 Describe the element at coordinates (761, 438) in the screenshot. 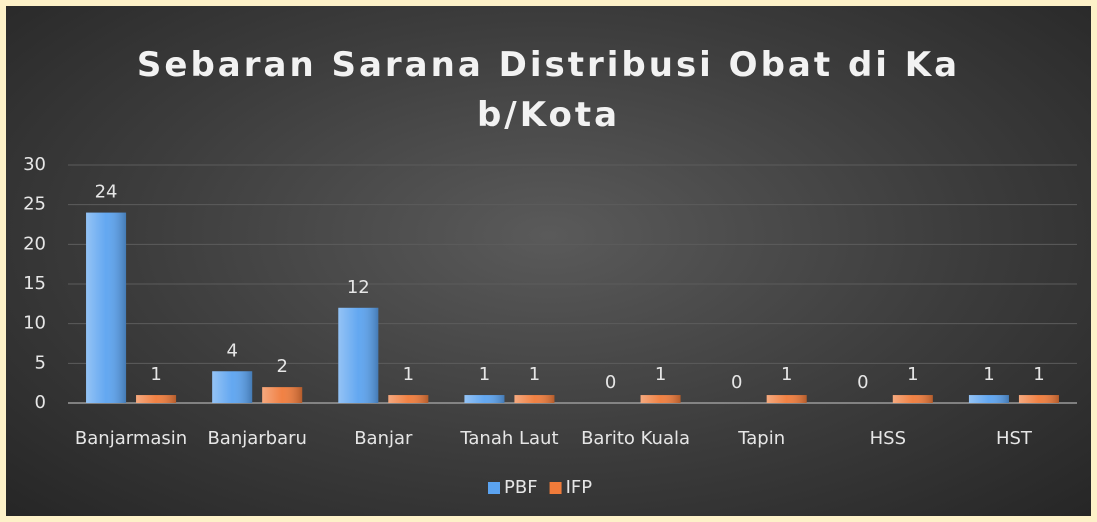

I see `x-tick-label: Tapin` at that location.